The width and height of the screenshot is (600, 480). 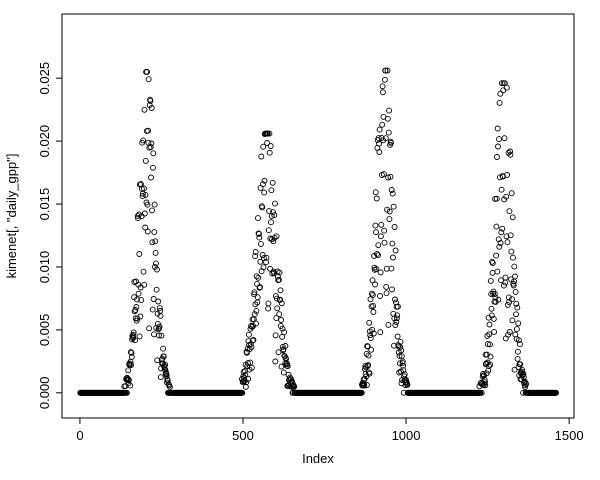 What do you see at coordinates (49, 235) in the screenshot?
I see `y-axis: 0.000 0.005 0.010 0.015 0.020 0.025` at bounding box center [49, 235].